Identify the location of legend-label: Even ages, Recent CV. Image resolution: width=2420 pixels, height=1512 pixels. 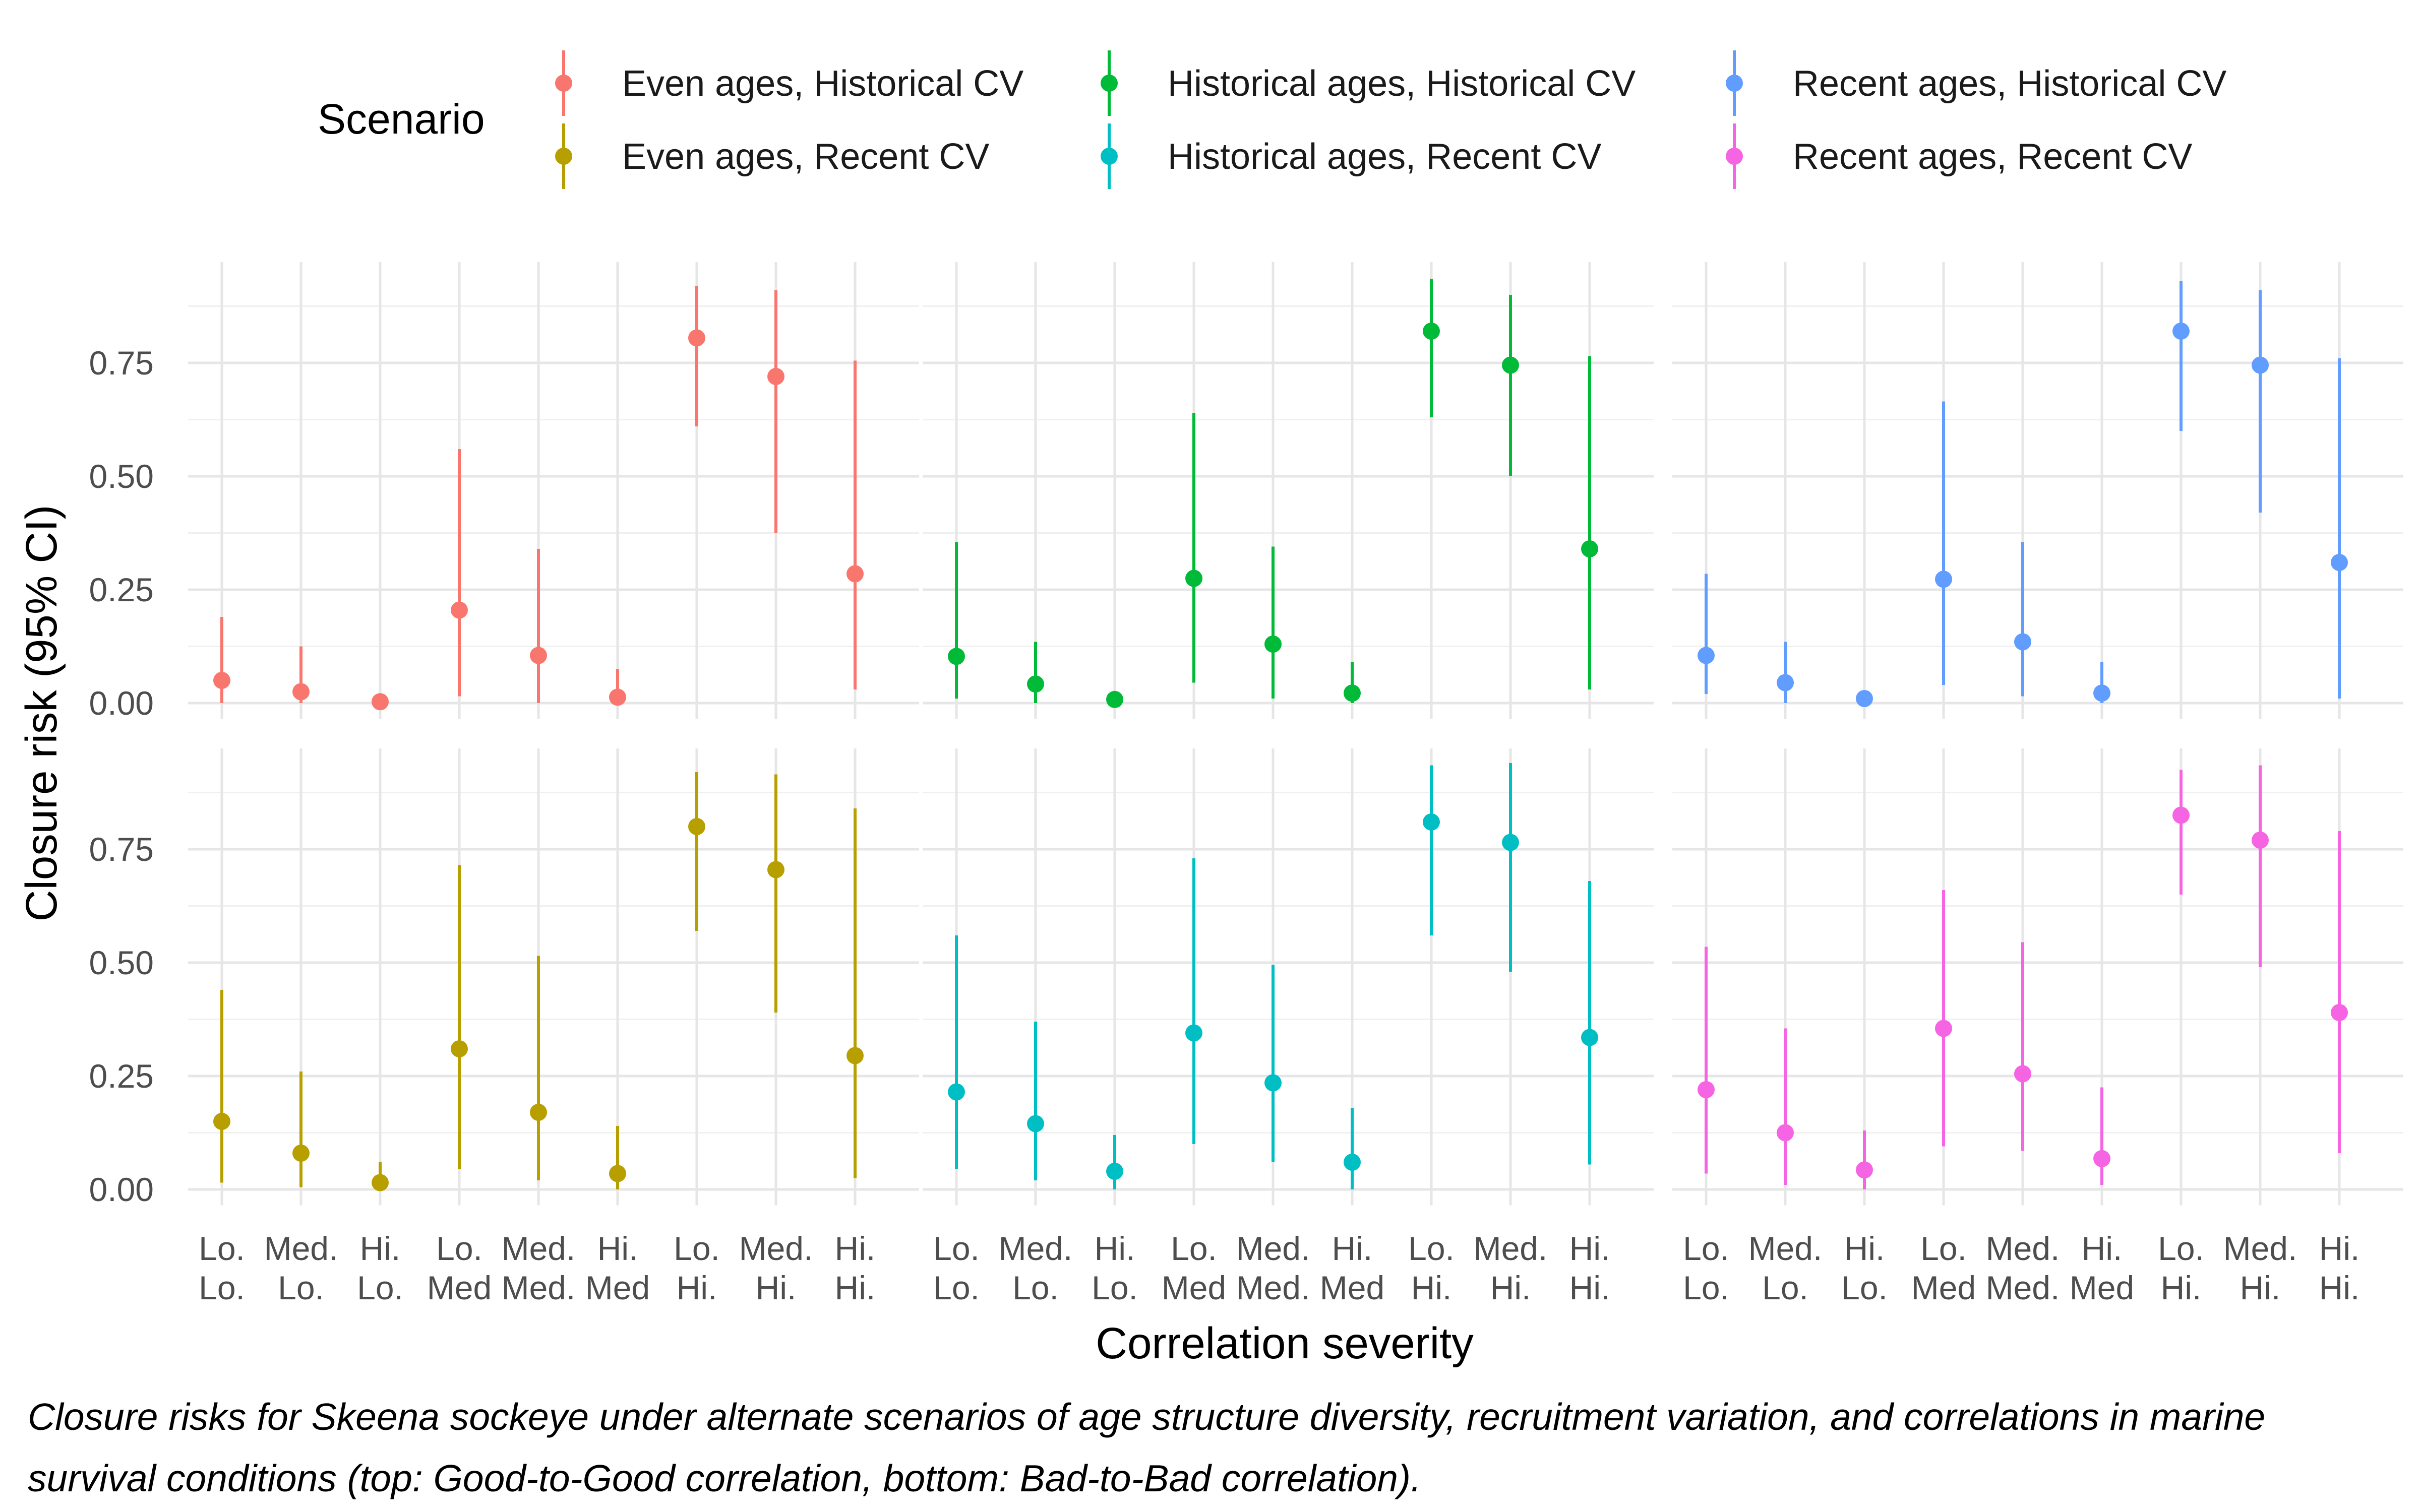
(805, 157).